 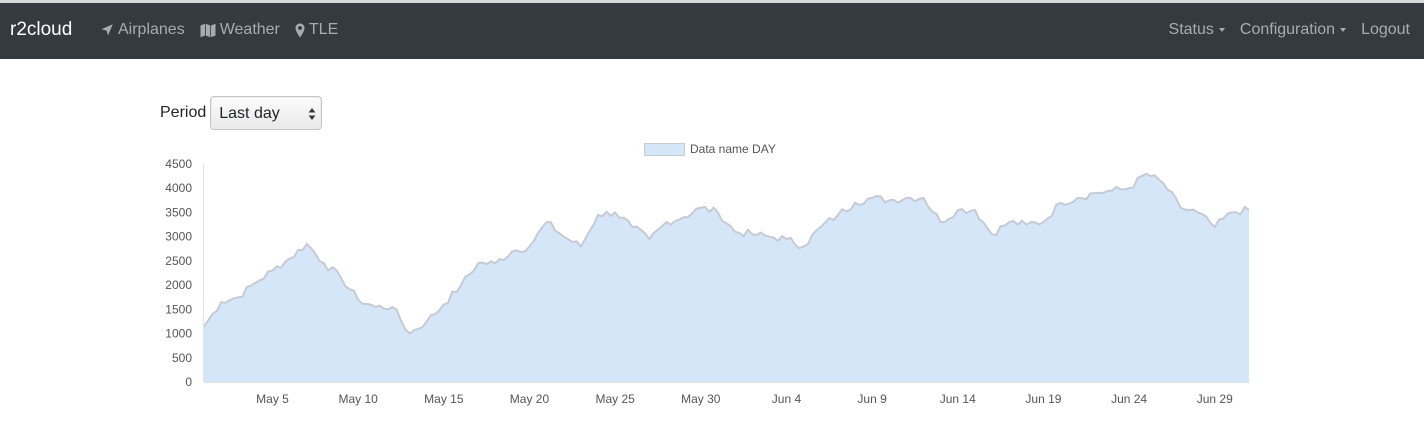 I want to click on y-tick-label: 0, so click(x=188, y=382).